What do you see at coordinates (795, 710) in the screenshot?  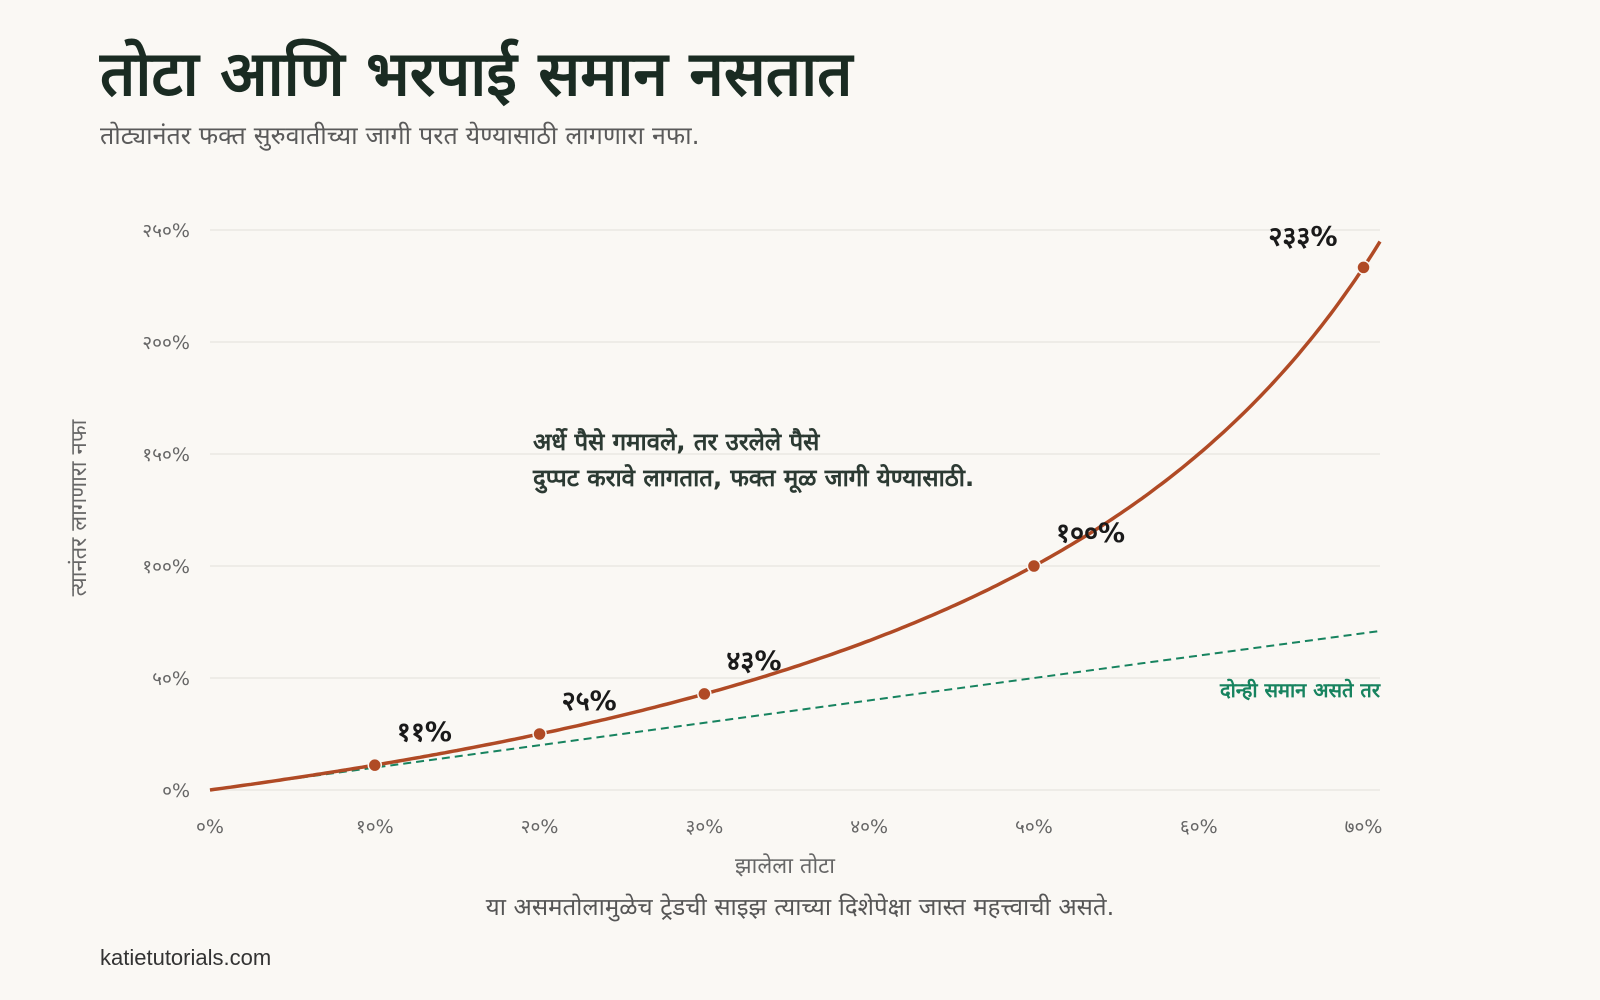 I see `equal-reference-line` at bounding box center [795, 710].